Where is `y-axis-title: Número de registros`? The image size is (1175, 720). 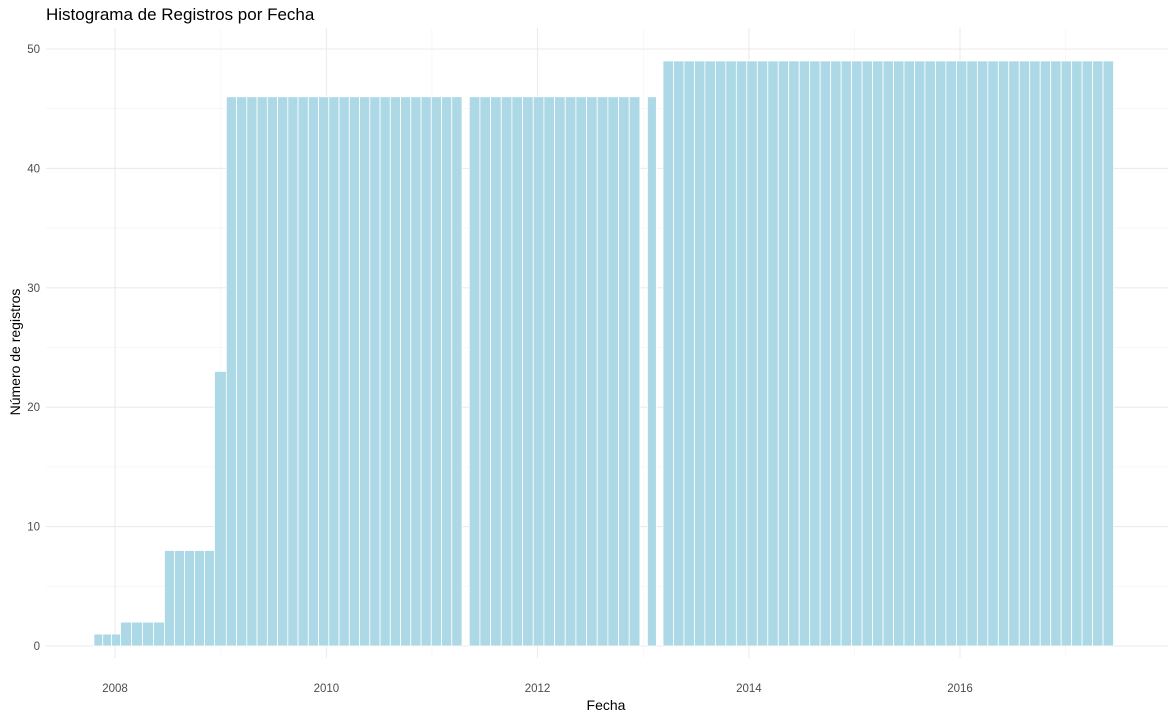 y-axis-title: Número de registros is located at coordinates (15, 352).